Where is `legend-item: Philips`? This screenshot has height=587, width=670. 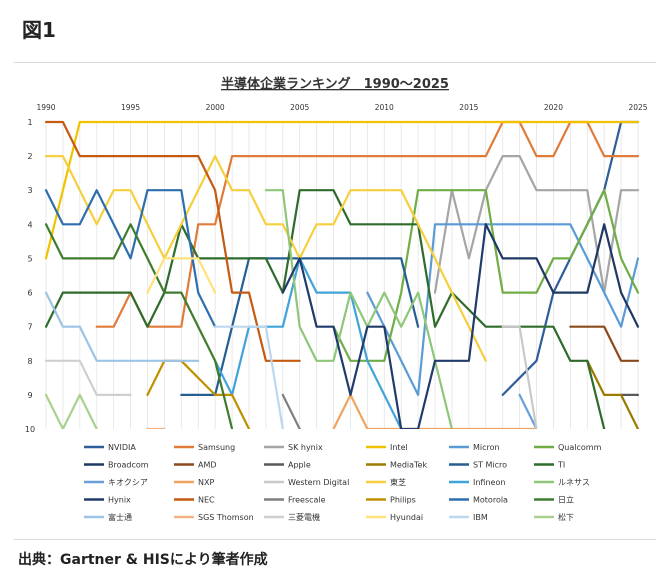 legend-item: Philips is located at coordinates (391, 500).